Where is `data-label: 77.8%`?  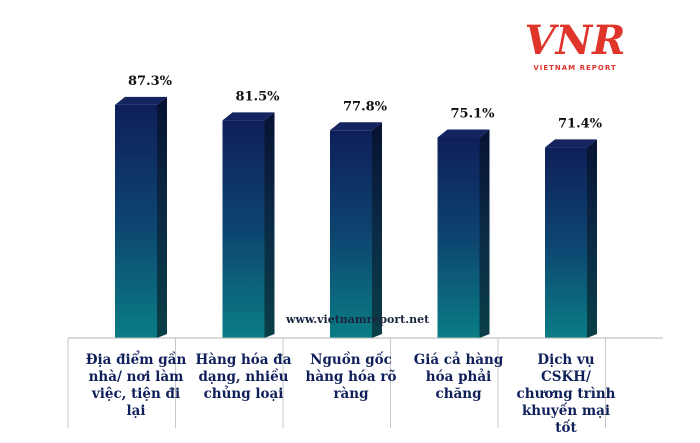
data-label: 77.8% is located at coordinates (365, 106).